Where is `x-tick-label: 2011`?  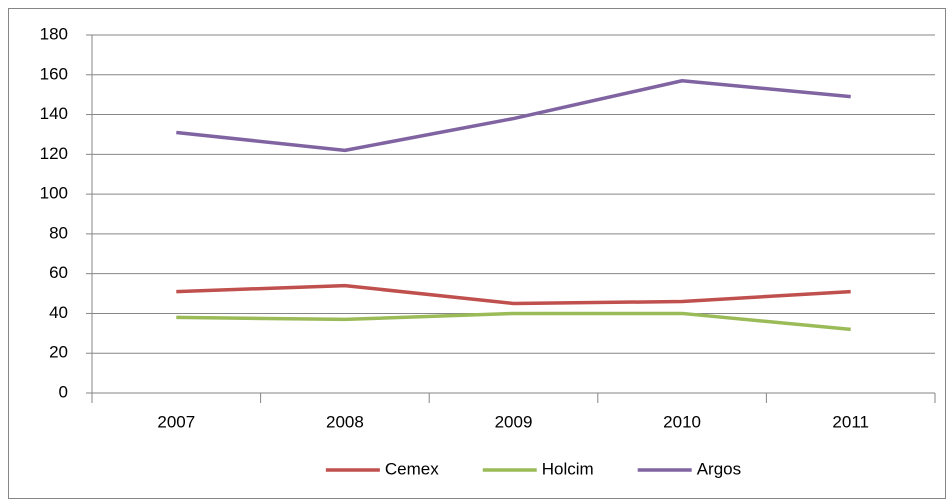
x-tick-label: 2011 is located at coordinates (850, 421).